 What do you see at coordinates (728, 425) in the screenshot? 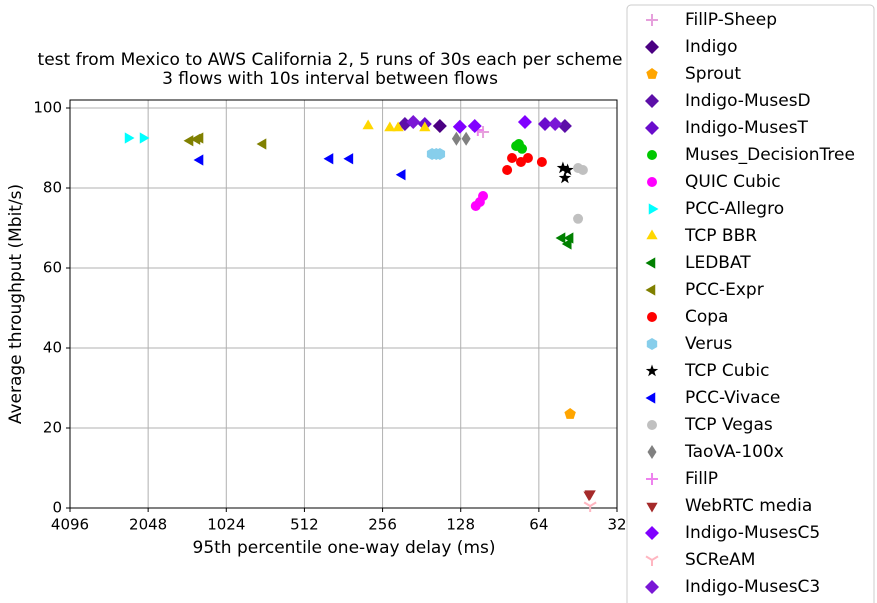
I see `legend-label: TCP Vegas` at bounding box center [728, 425].